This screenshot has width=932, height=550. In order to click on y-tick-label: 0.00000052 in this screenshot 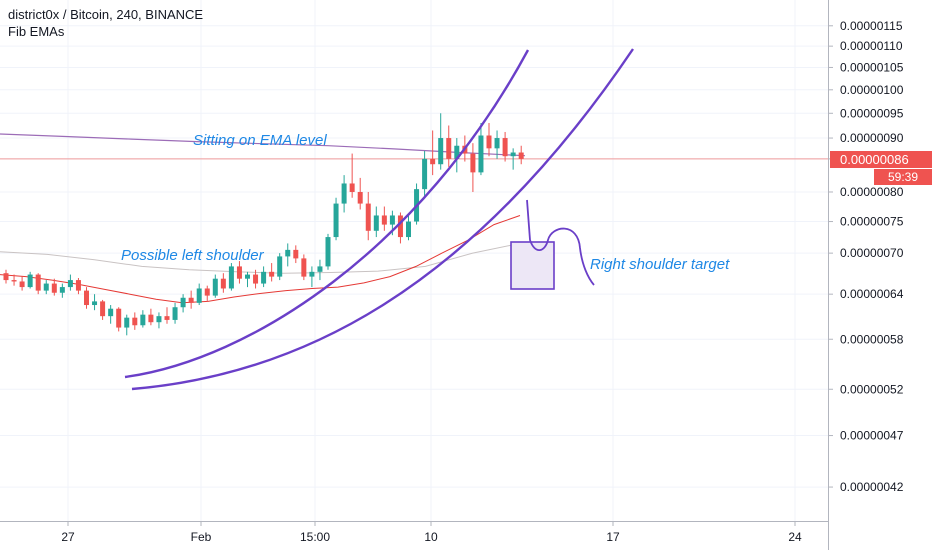, I will do `click(872, 389)`.